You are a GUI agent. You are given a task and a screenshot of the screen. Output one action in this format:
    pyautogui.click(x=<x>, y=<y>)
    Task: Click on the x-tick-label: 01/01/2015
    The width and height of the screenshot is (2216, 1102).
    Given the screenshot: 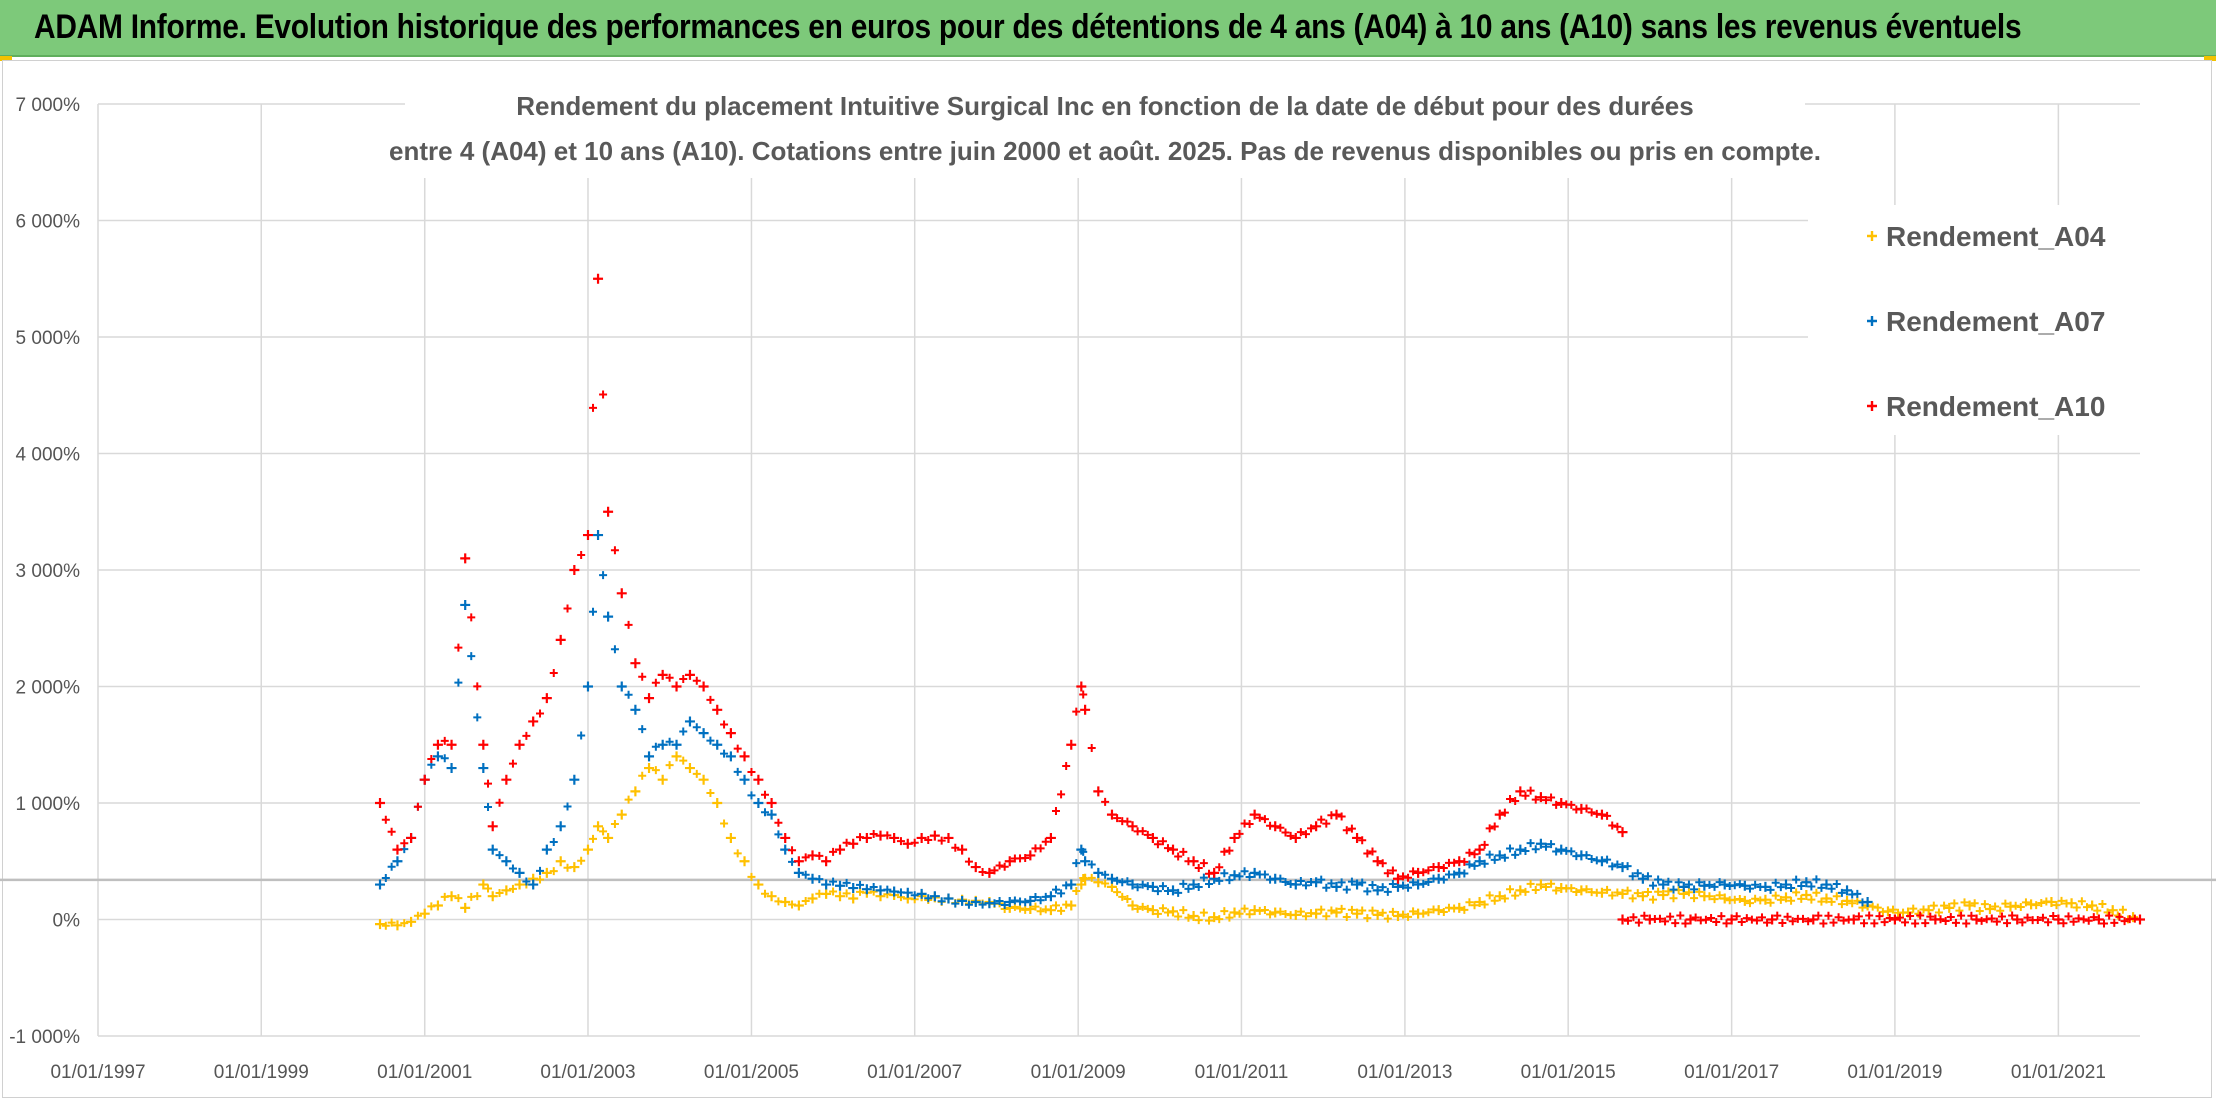 What is the action you would take?
    pyautogui.click(x=1568, y=1072)
    